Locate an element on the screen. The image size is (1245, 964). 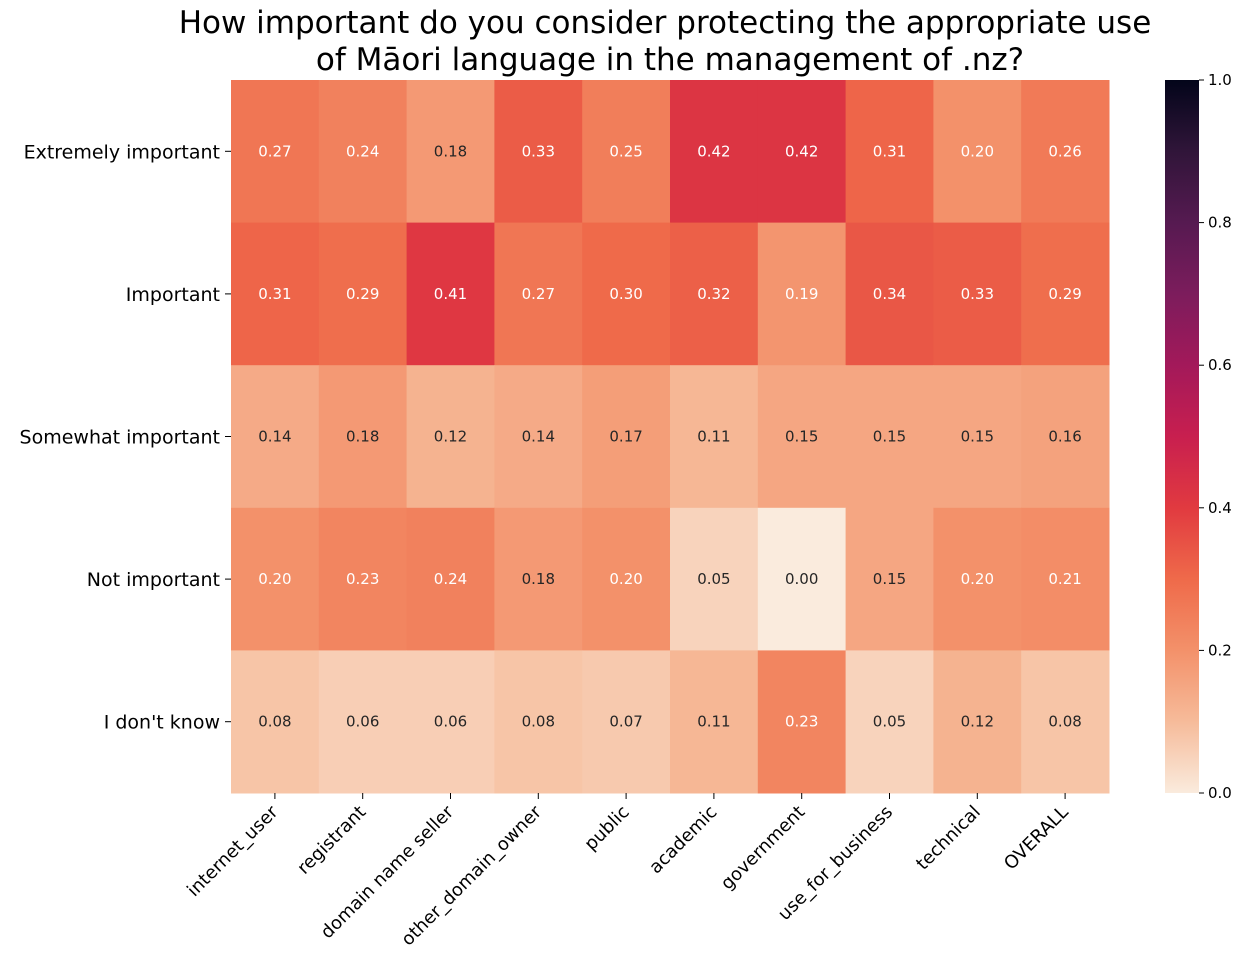
colorbar-gradient is located at coordinates (1182, 436).